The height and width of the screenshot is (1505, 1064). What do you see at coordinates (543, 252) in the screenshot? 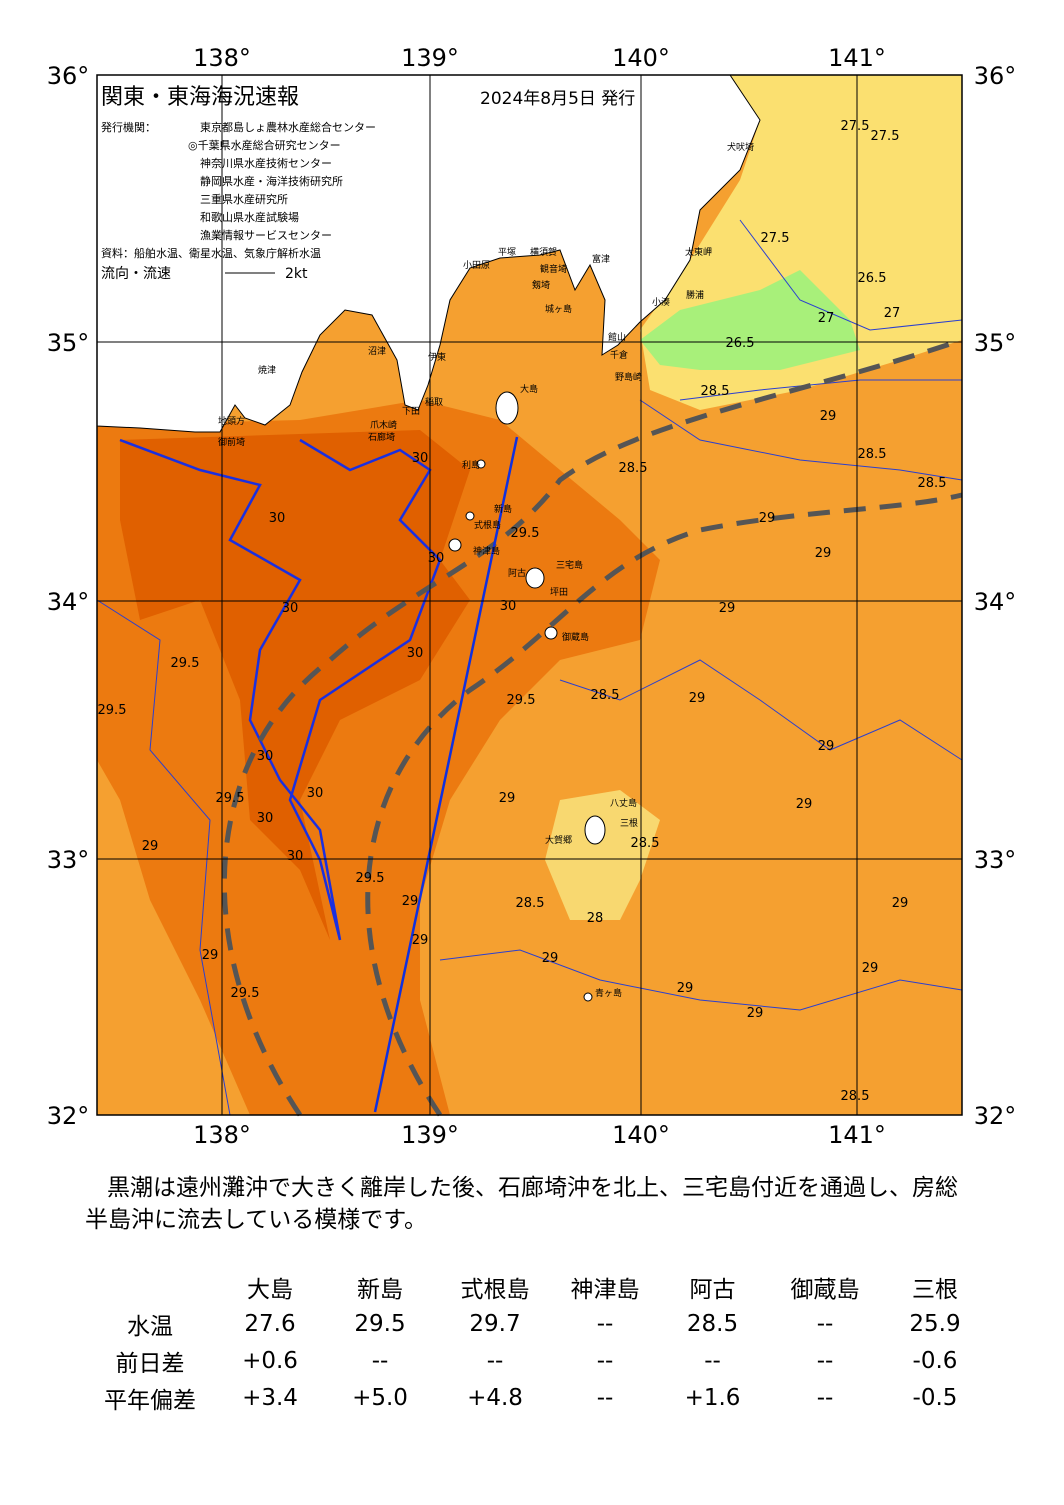
I see `place-name: 横須賀` at bounding box center [543, 252].